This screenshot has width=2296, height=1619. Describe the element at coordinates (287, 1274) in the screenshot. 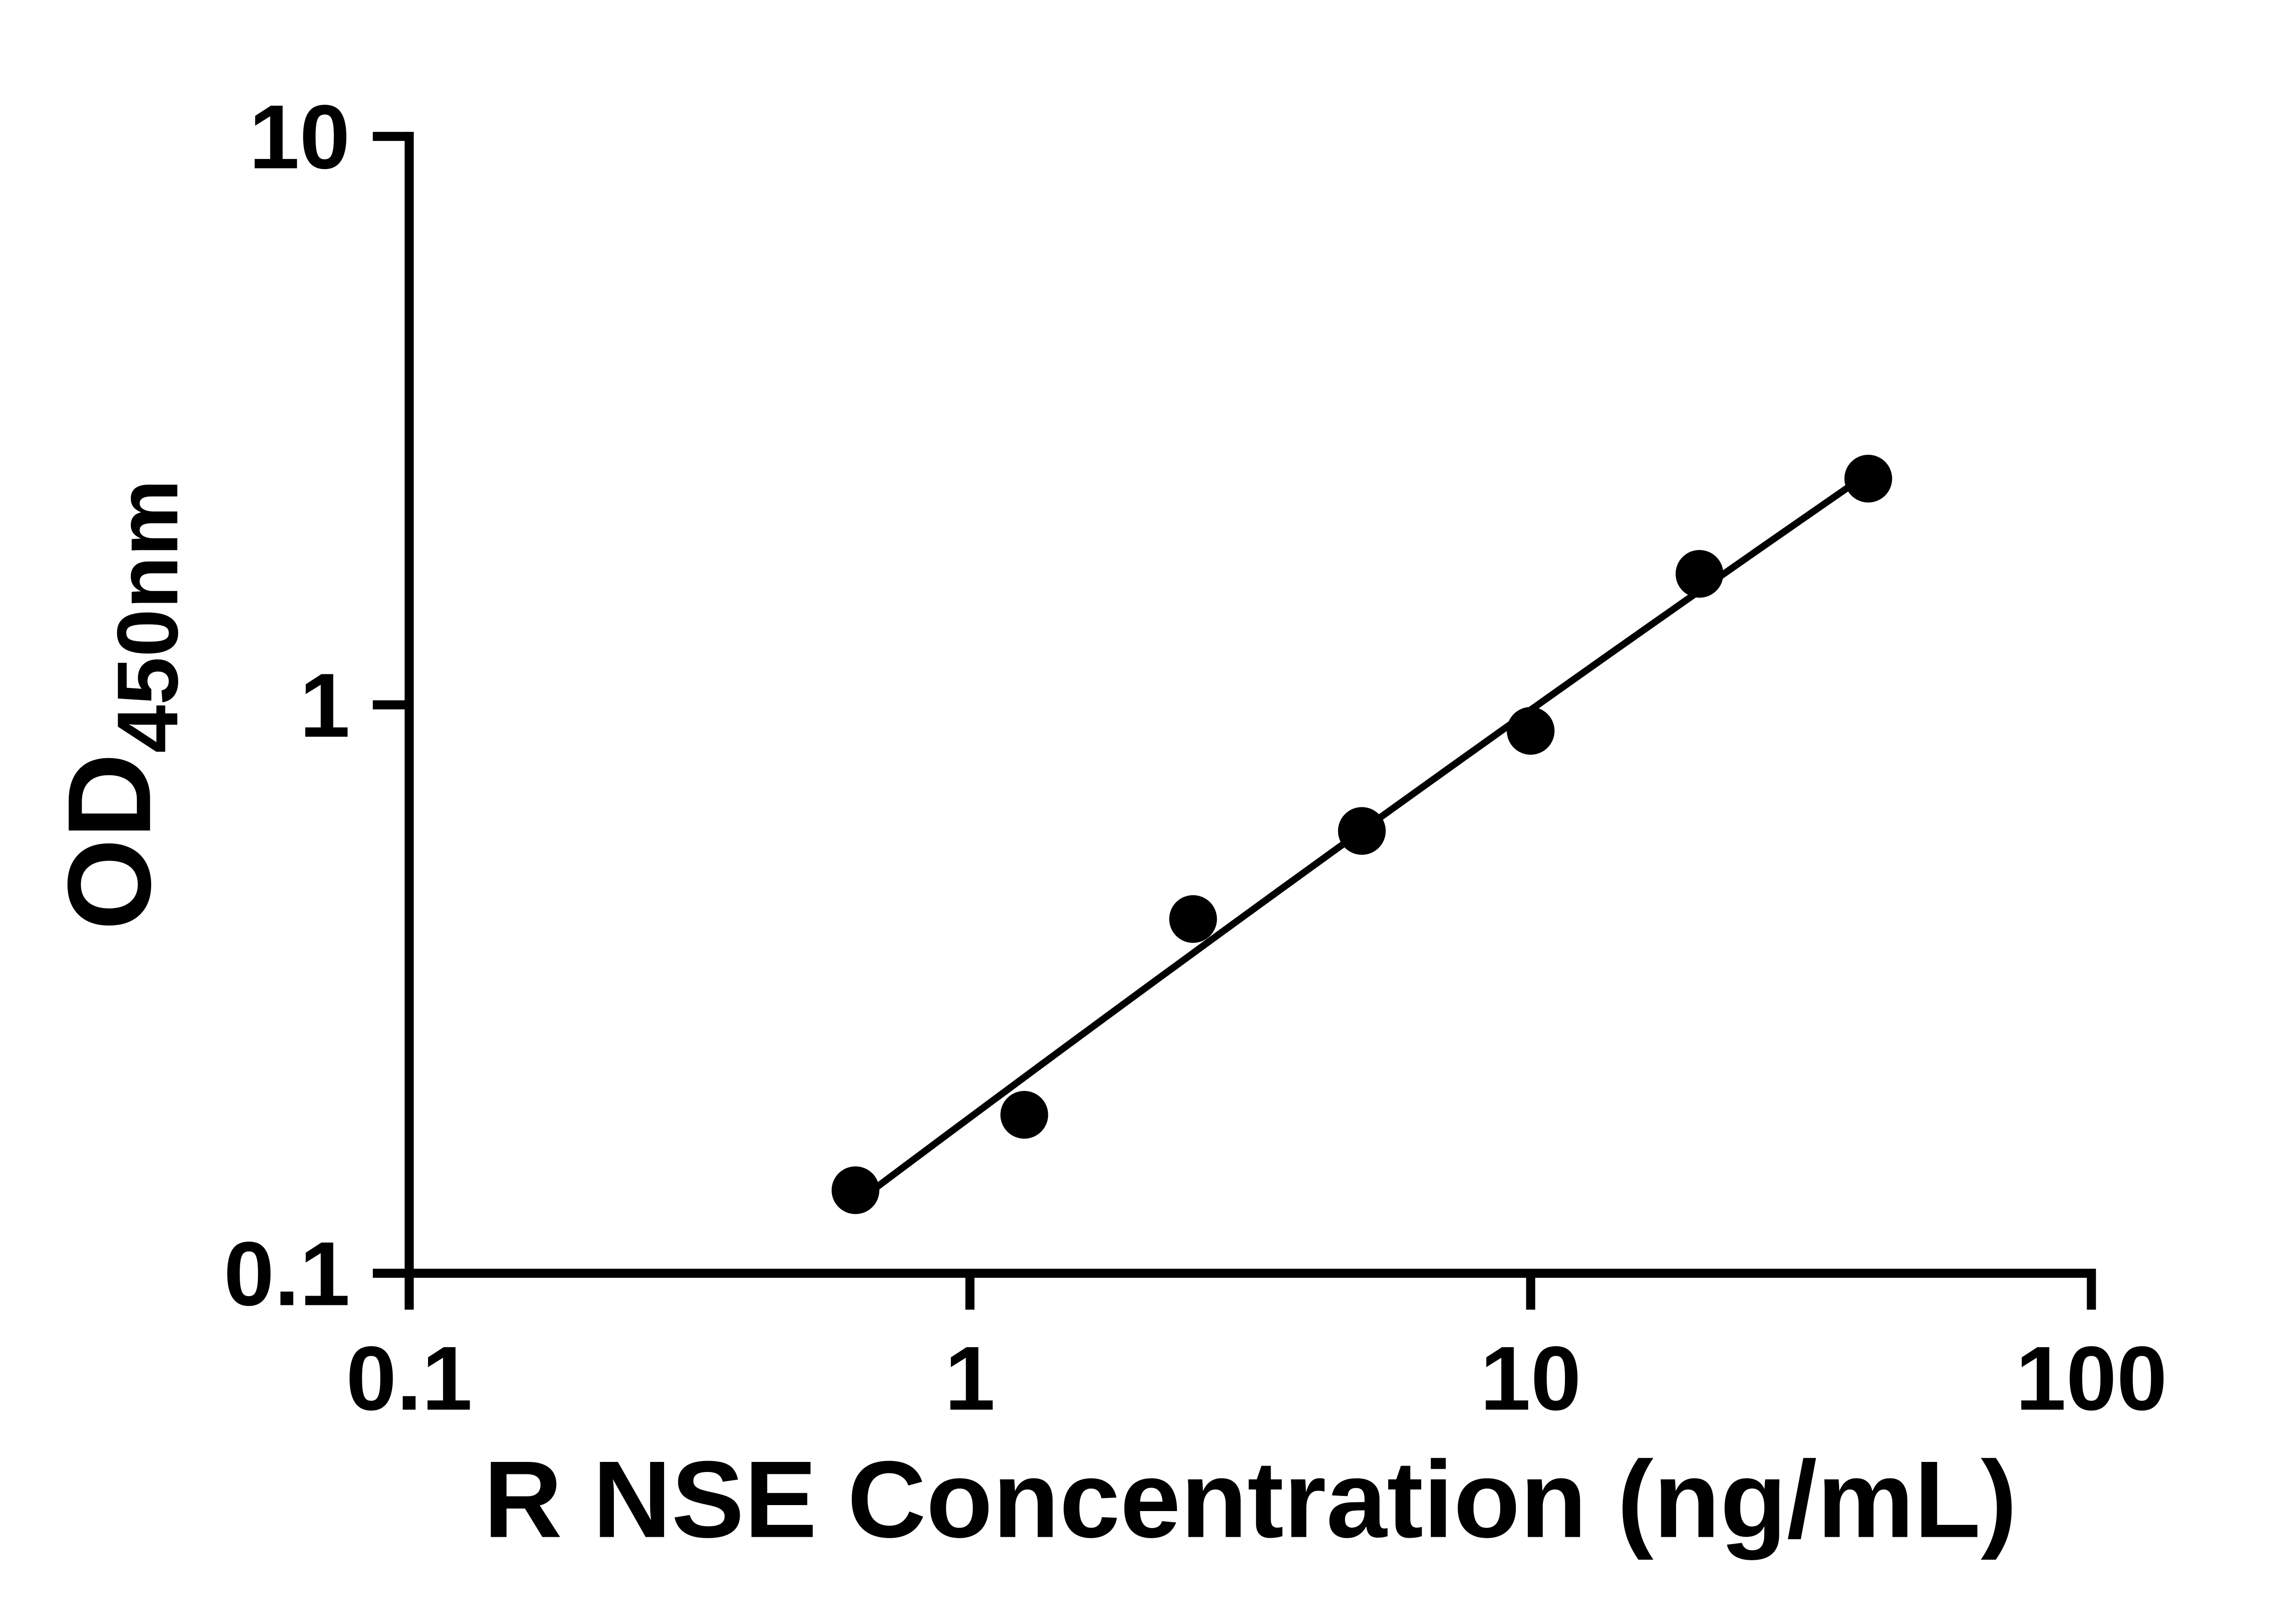

I see `y-tick-label: 0.1` at that location.